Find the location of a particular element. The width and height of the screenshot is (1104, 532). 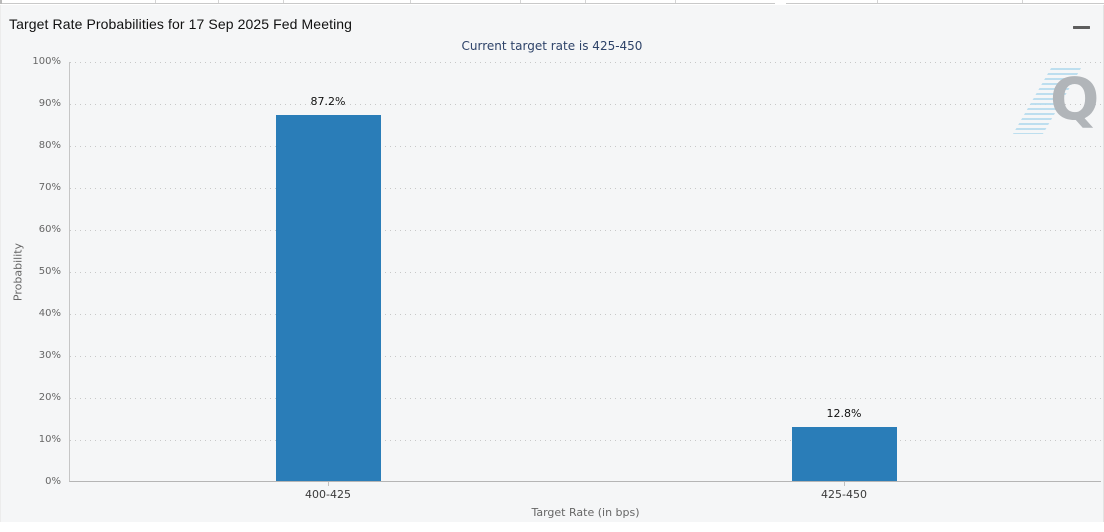

table-left-edge is located at coordinates (1, 2).